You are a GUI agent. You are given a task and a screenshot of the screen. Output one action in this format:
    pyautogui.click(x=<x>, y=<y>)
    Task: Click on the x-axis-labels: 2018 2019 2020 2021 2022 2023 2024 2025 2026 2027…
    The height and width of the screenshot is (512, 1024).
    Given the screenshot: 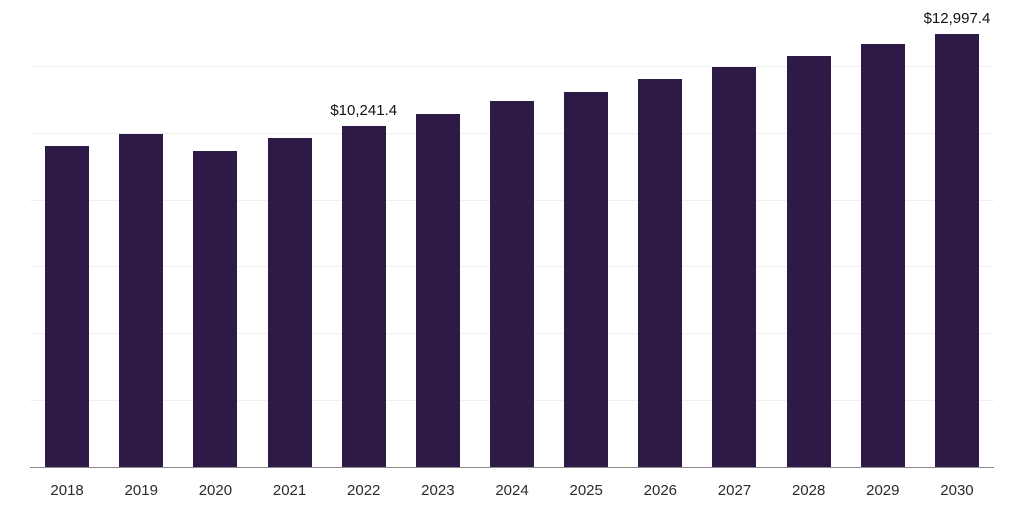 What is the action you would take?
    pyautogui.click(x=512, y=490)
    